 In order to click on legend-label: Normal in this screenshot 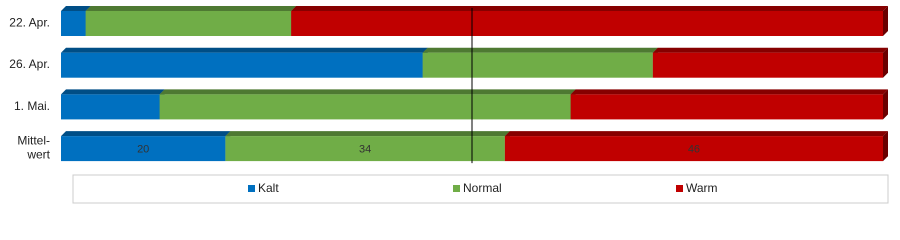, I will do `click(482, 188)`.